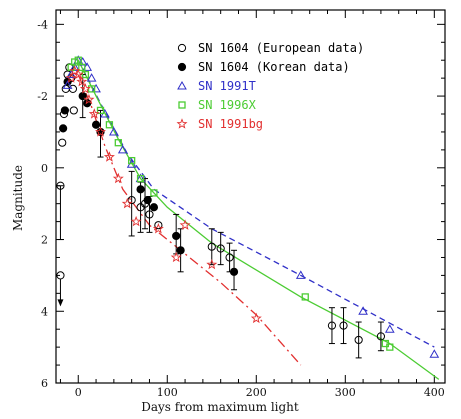 Image resolution: width=461 pixels, height=419 pixels. What do you see at coordinates (42, 96) in the screenshot?
I see `y-tick-label: -2` at bounding box center [42, 96].